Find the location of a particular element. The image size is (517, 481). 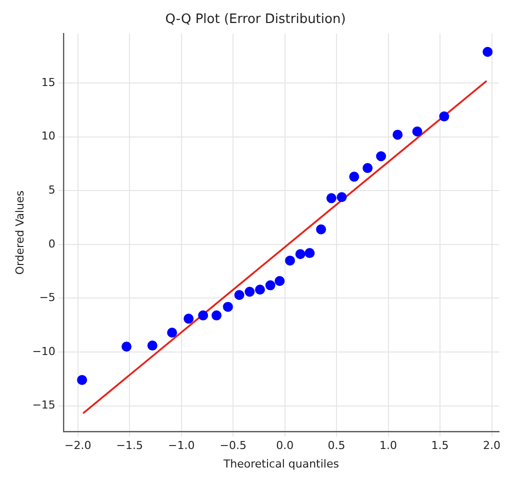

x-tick-label: −1.0 is located at coordinates (181, 445).